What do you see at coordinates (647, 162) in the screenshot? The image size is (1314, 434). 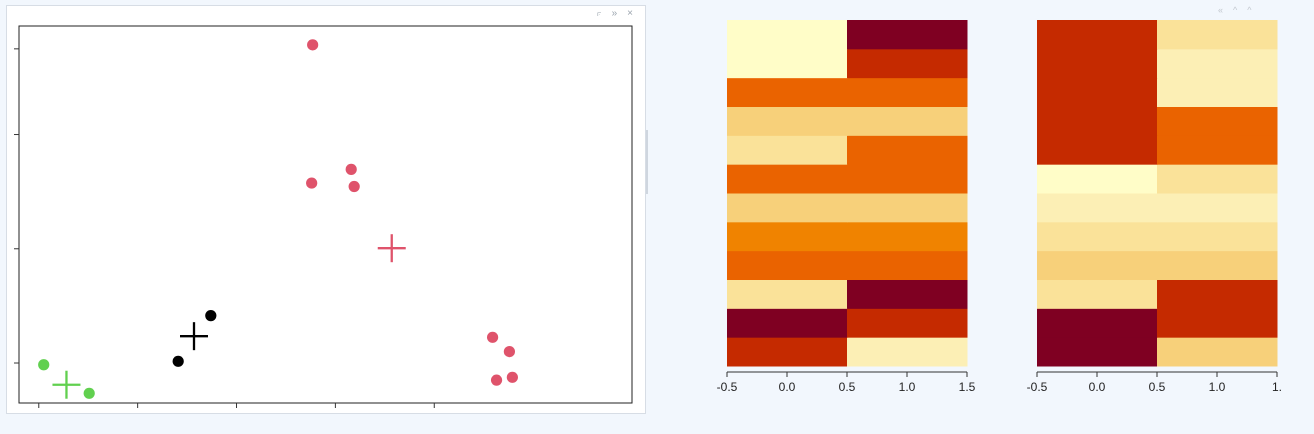 I see `pane-splitter` at bounding box center [647, 162].